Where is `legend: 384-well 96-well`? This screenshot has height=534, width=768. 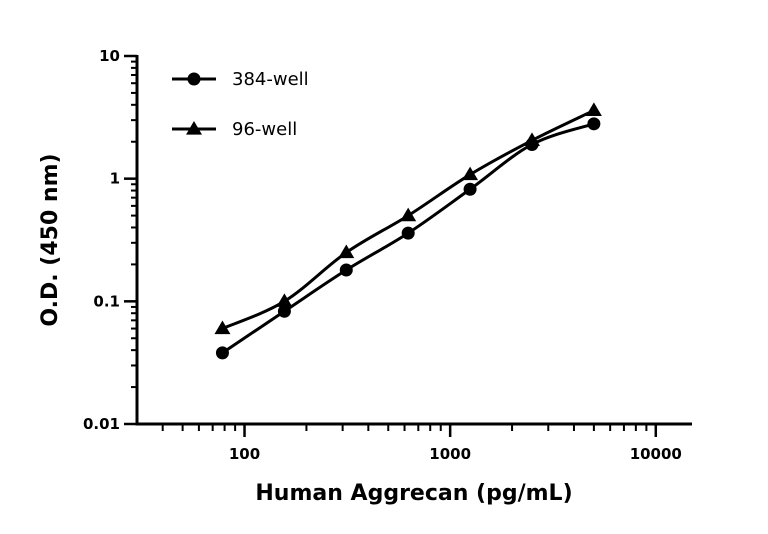 legend: 384-well 96-well is located at coordinates (240, 104).